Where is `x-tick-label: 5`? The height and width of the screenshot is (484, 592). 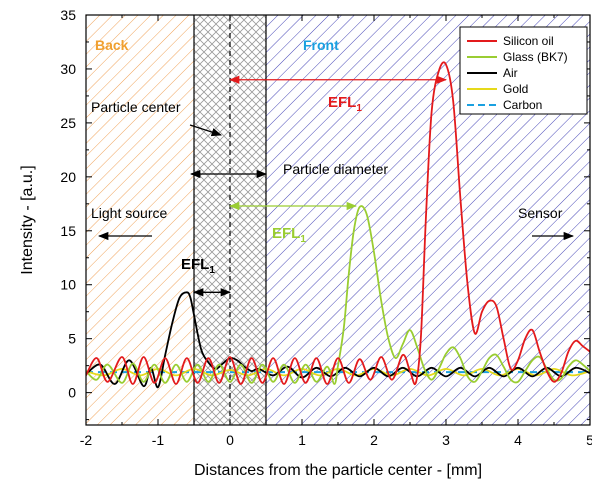 x-tick-label: 5 is located at coordinates (589, 440).